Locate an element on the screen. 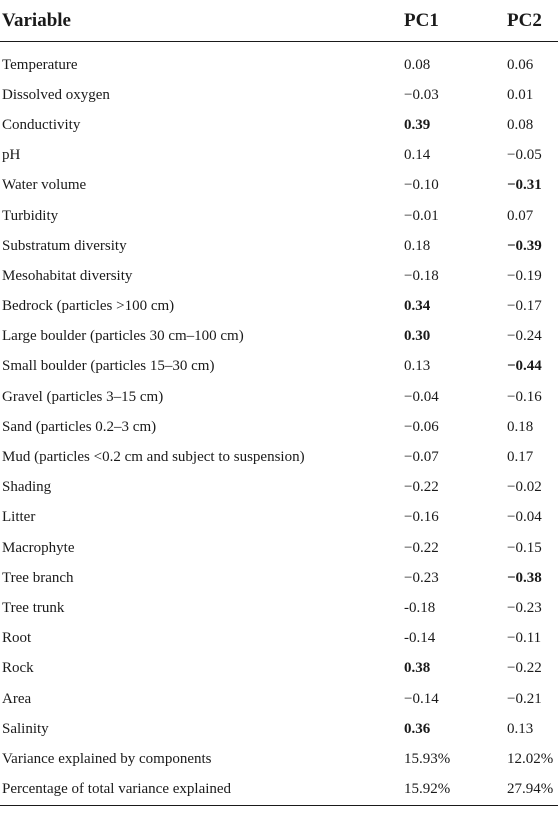  cell-variable: Root is located at coordinates (17, 638).